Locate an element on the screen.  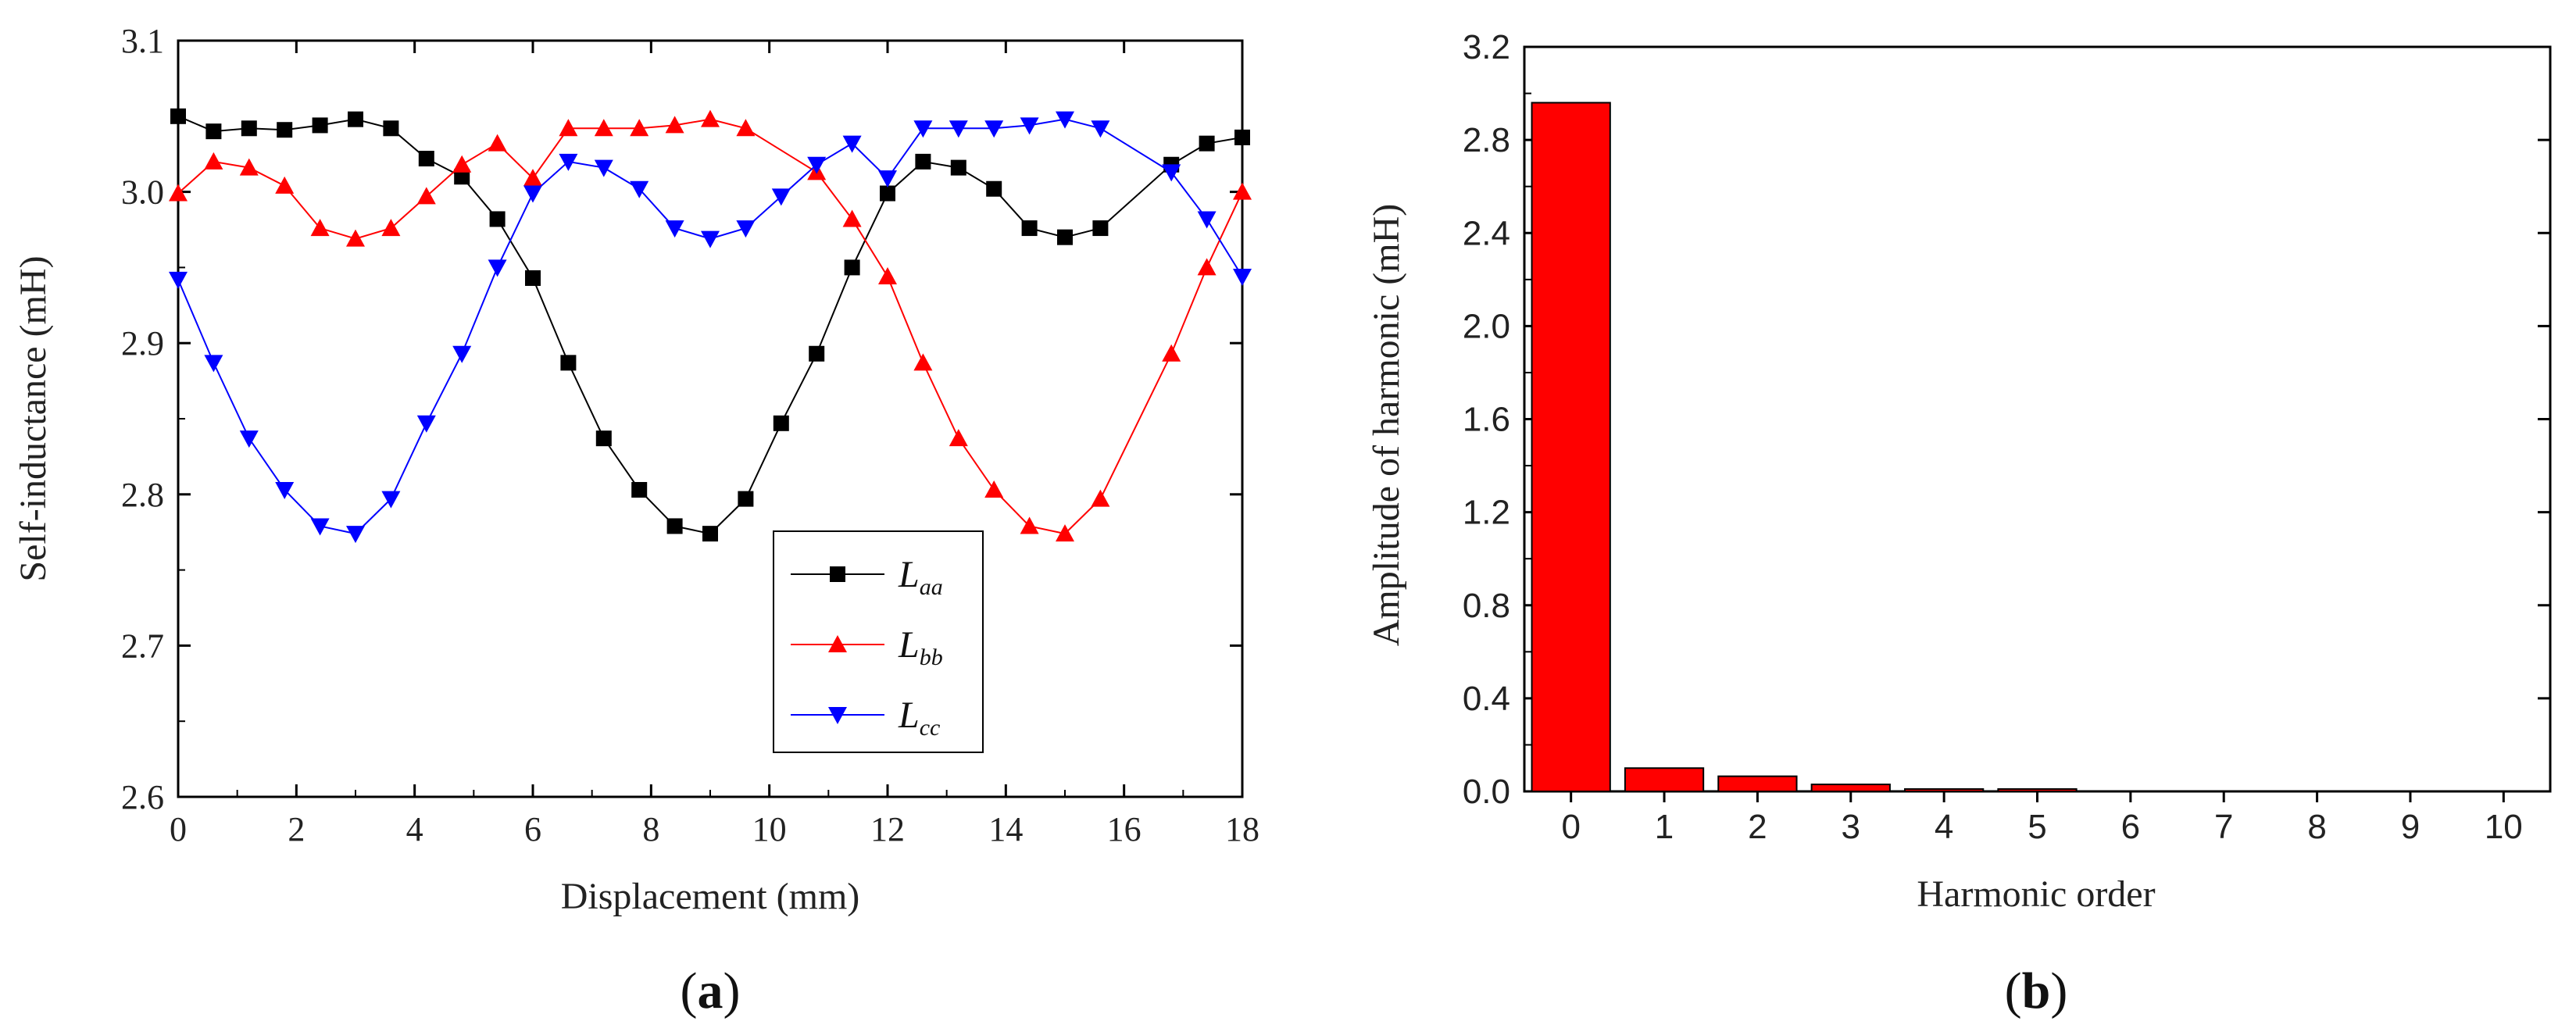
caption-b-letter: b is located at coordinates (2037, 991).